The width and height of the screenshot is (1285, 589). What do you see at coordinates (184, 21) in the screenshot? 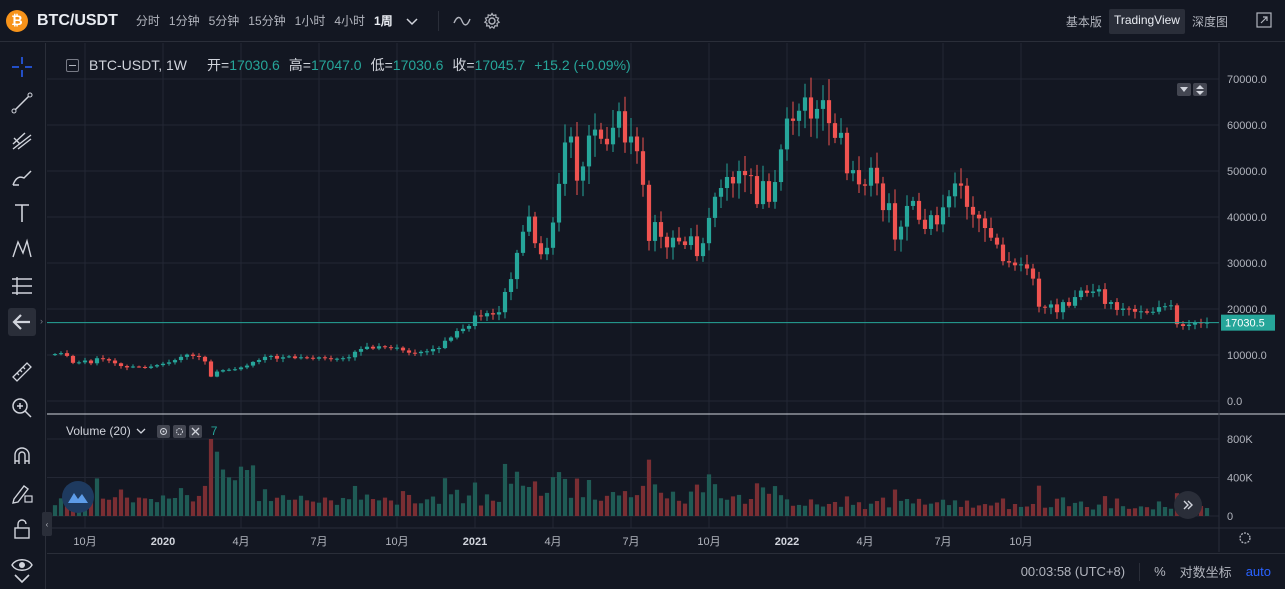
I see `interval-1: 1分钟` at bounding box center [184, 21].